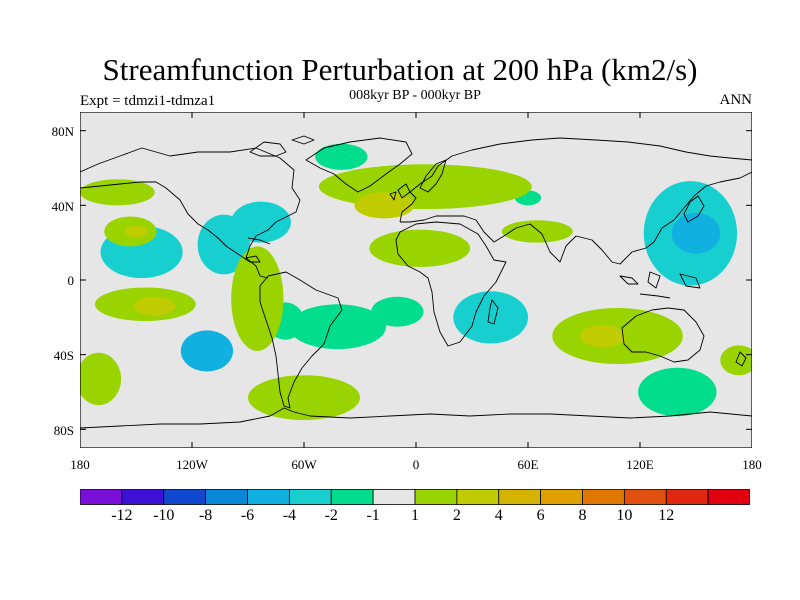 This screenshot has height=600, width=800. What do you see at coordinates (666, 515) in the screenshot?
I see `colorbar-label: 12` at bounding box center [666, 515].